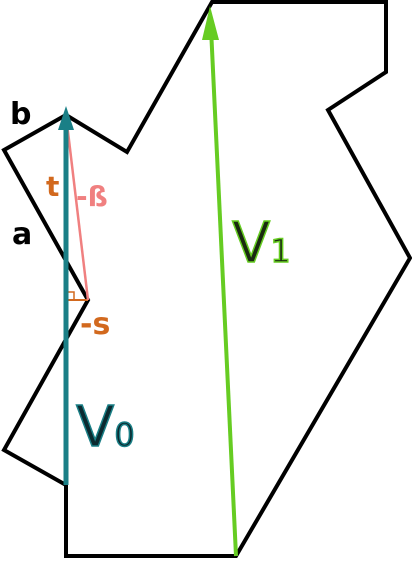  What do you see at coordinates (95, 324) in the screenshot?
I see `label-s: -s` at bounding box center [95, 324].